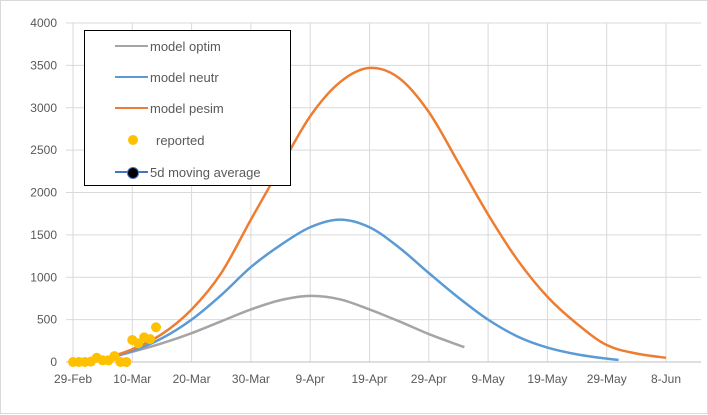  What do you see at coordinates (43, 235) in the screenshot?
I see `y-tick-label: 1500` at bounding box center [43, 235].